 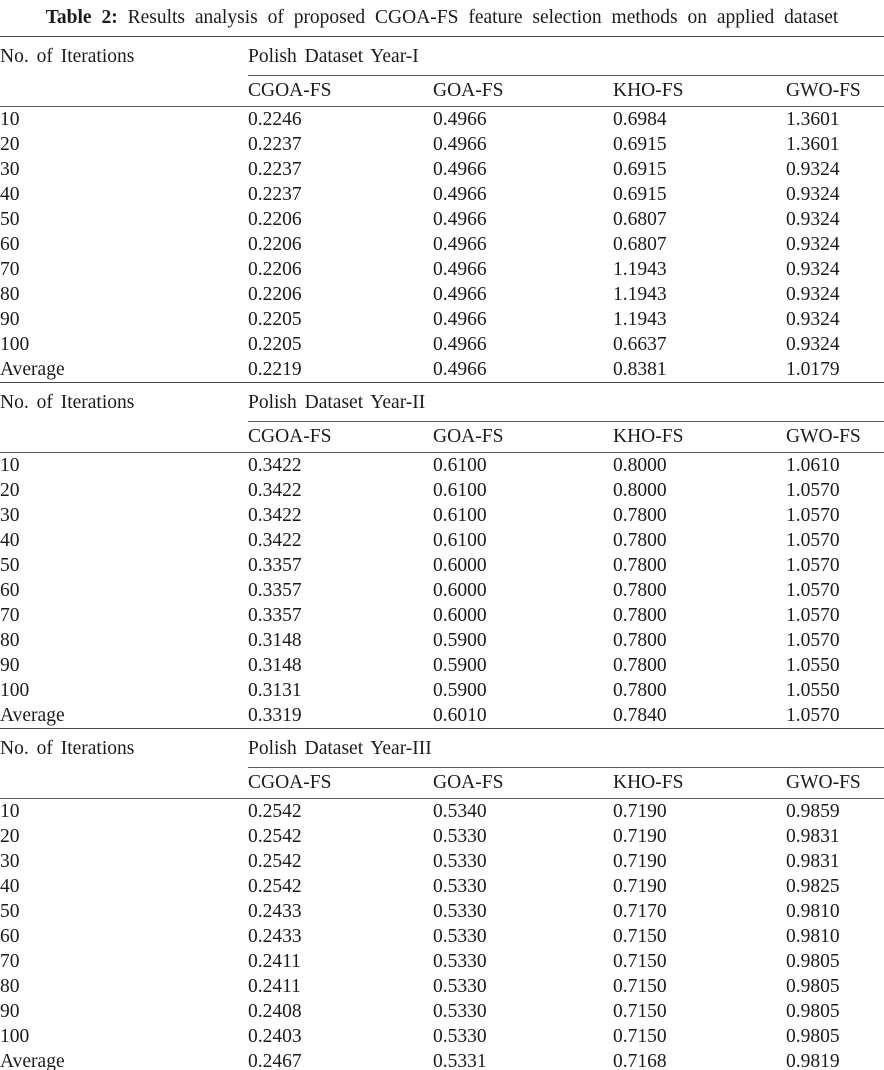 I want to click on value-cell: 0.9825, so click(x=813, y=886).